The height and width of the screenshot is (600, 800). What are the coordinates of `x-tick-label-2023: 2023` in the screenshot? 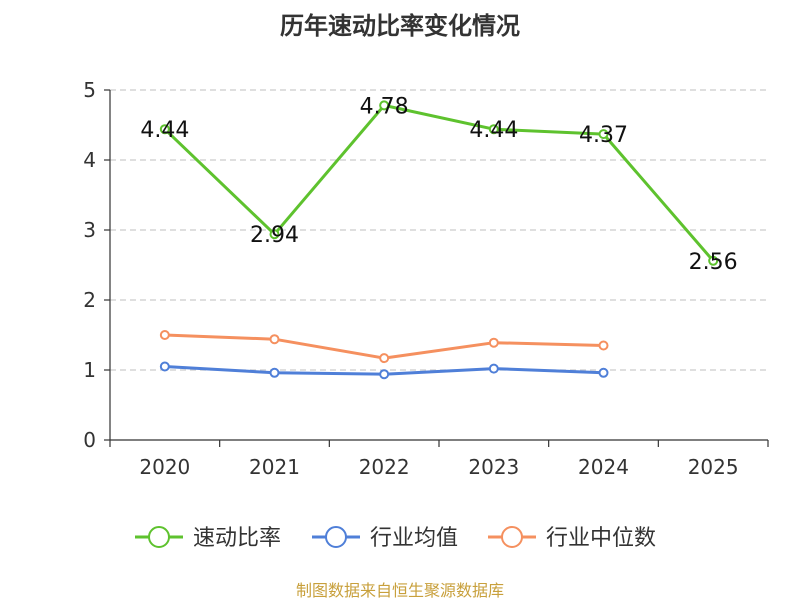 It's located at (493, 467).